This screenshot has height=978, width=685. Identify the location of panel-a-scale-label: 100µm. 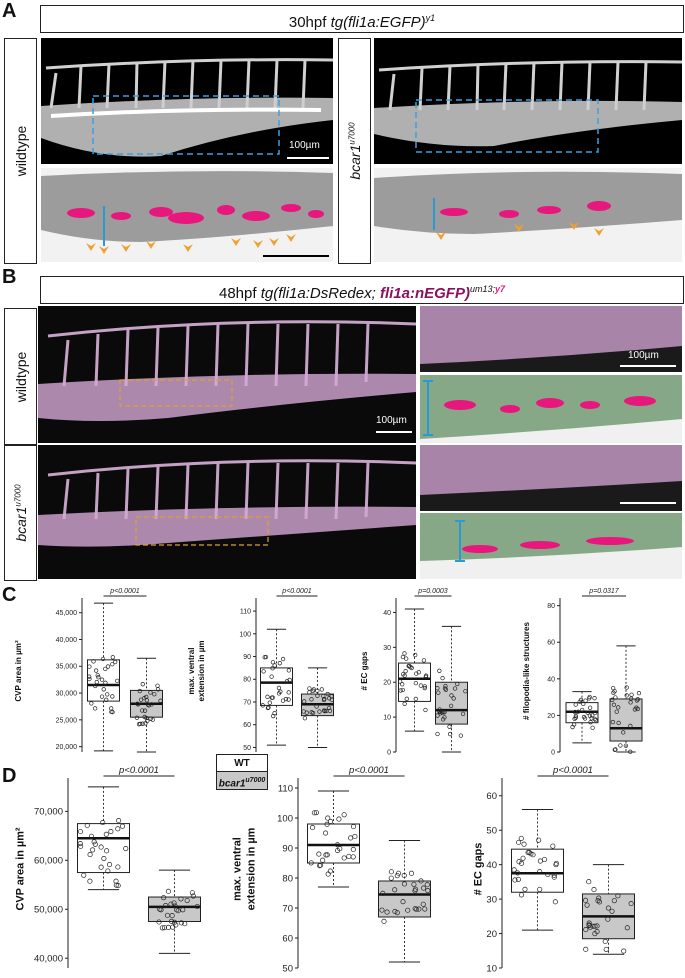
(304, 145).